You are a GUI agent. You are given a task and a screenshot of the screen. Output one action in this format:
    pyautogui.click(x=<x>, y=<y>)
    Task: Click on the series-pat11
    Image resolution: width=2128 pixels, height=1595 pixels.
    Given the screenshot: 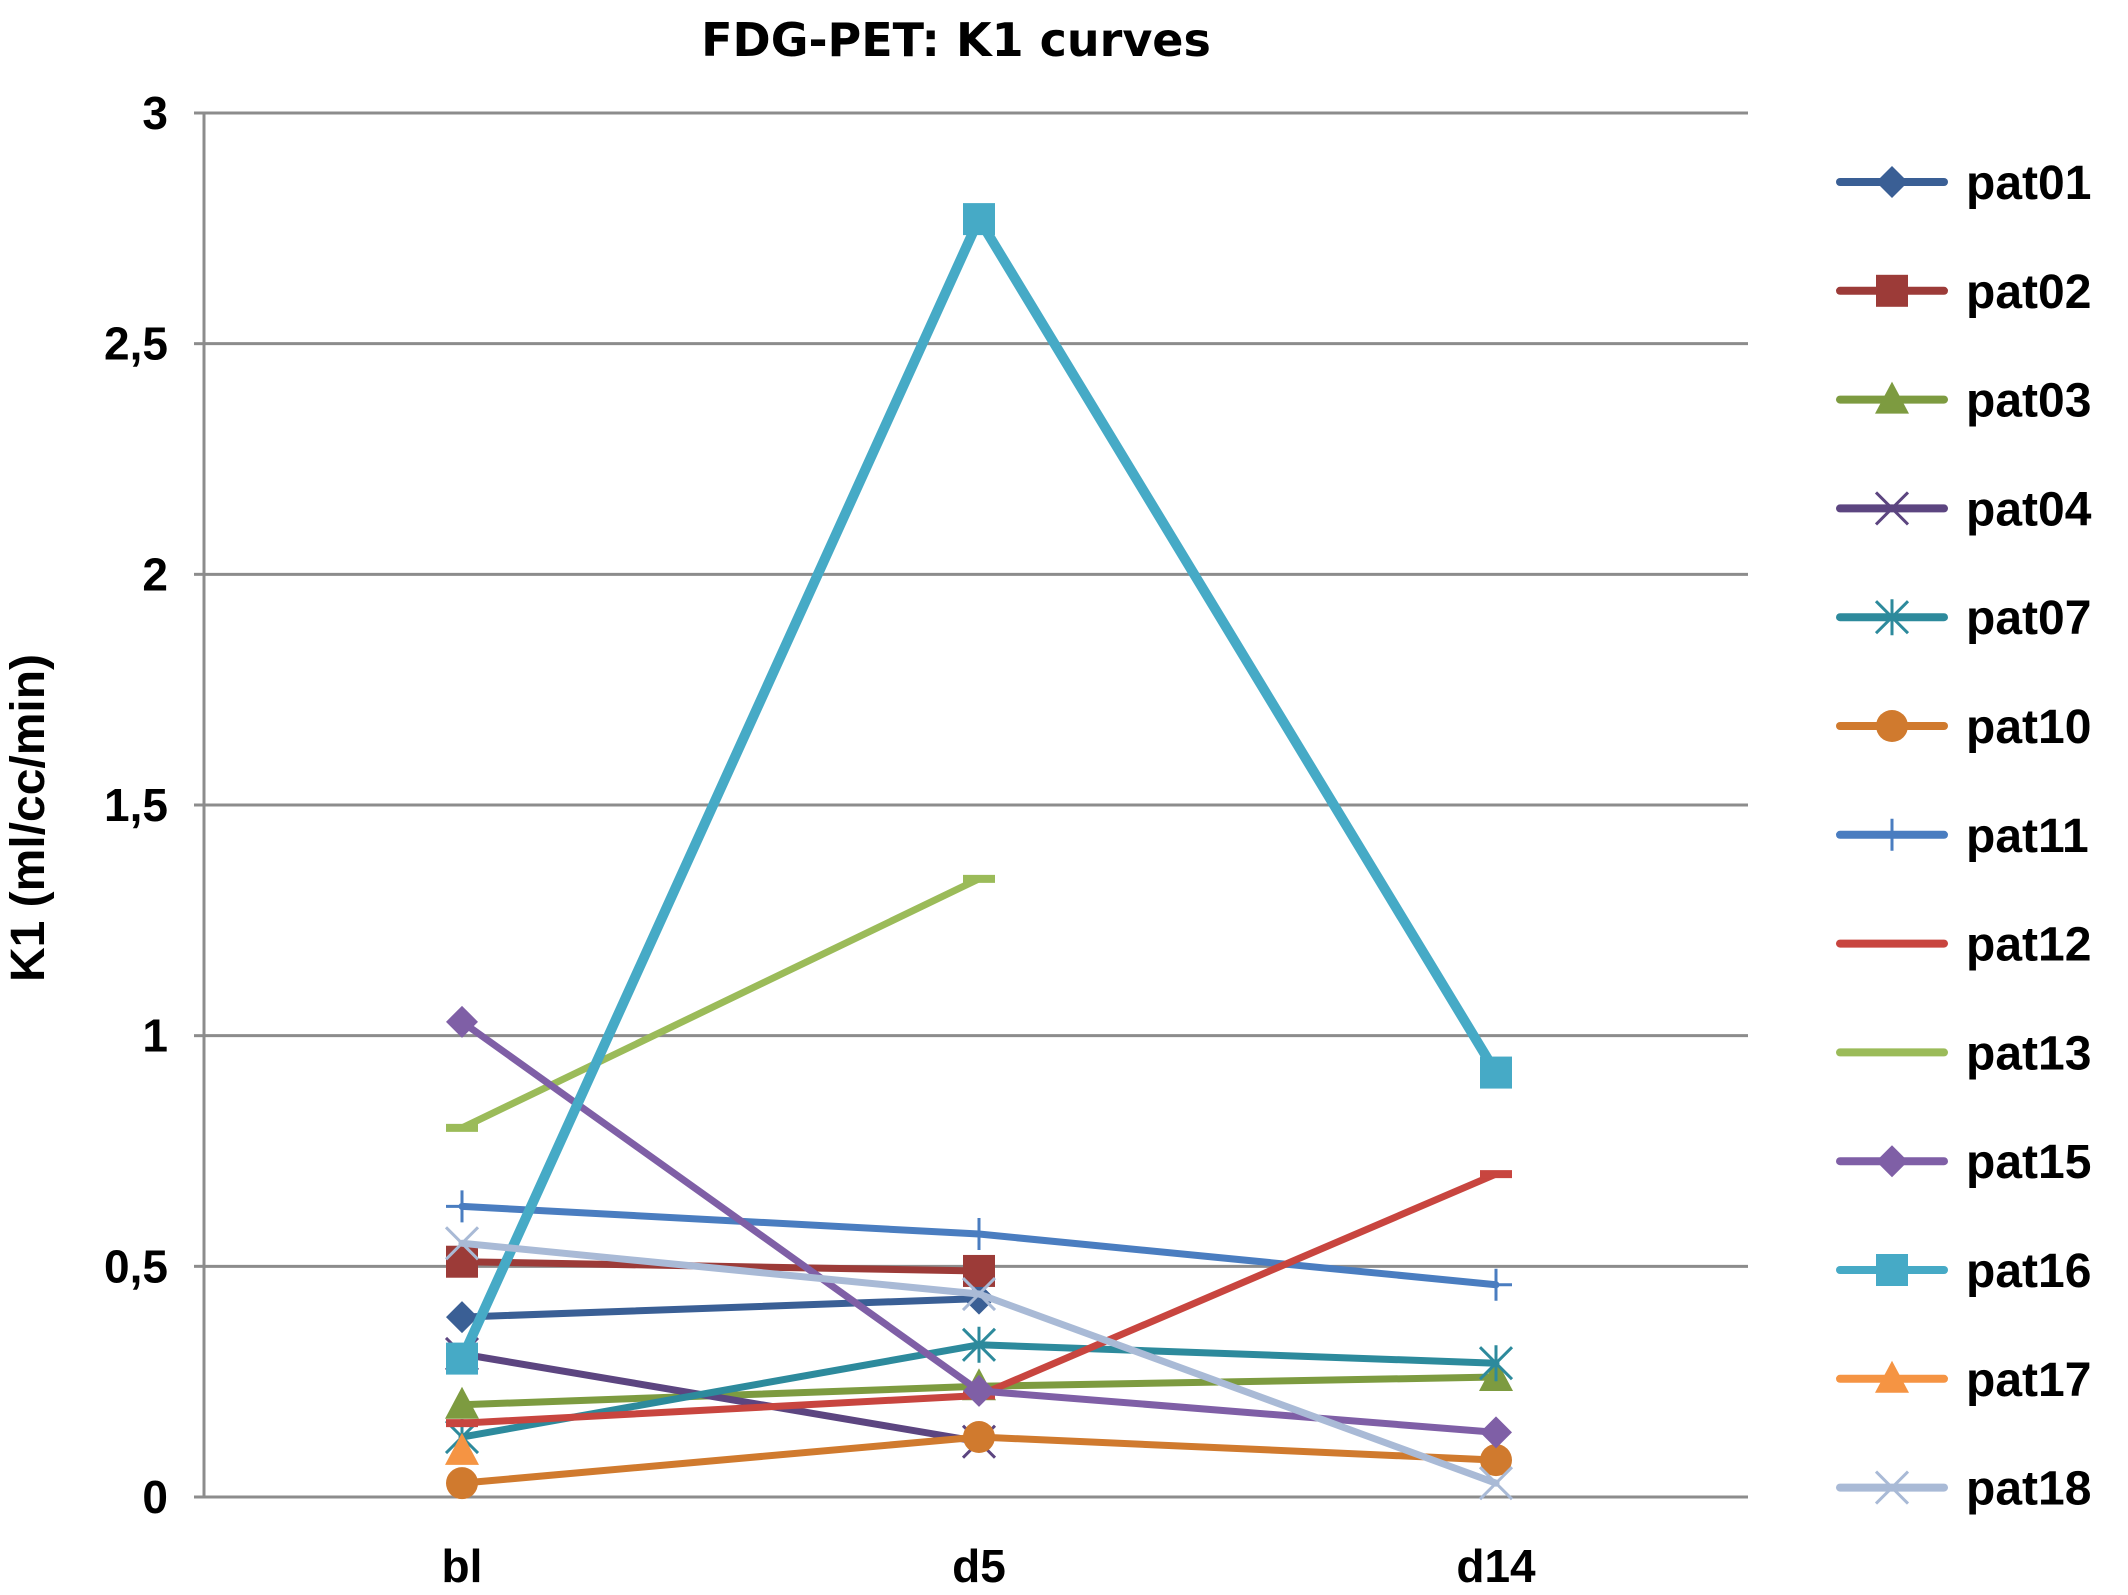 What is the action you would take?
    pyautogui.click(x=979, y=1245)
    